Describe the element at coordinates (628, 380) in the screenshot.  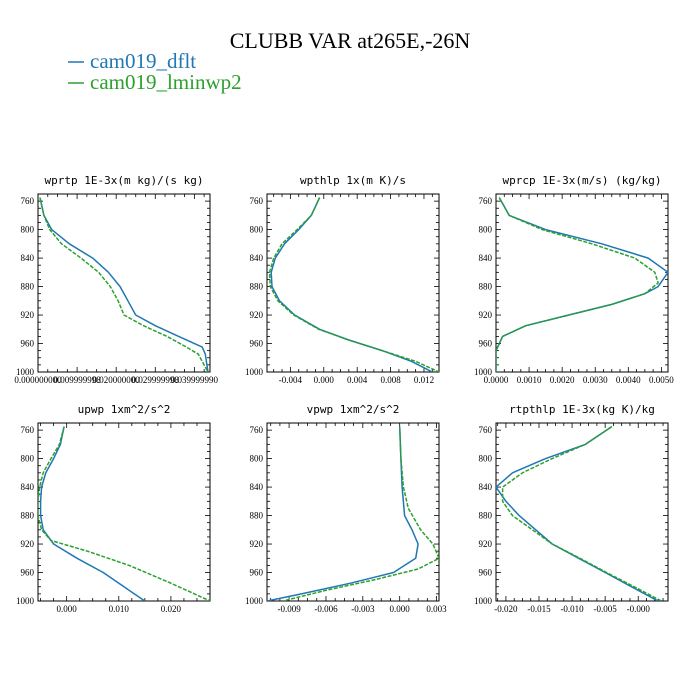
I see `x-tick-label: 0.0040` at that location.